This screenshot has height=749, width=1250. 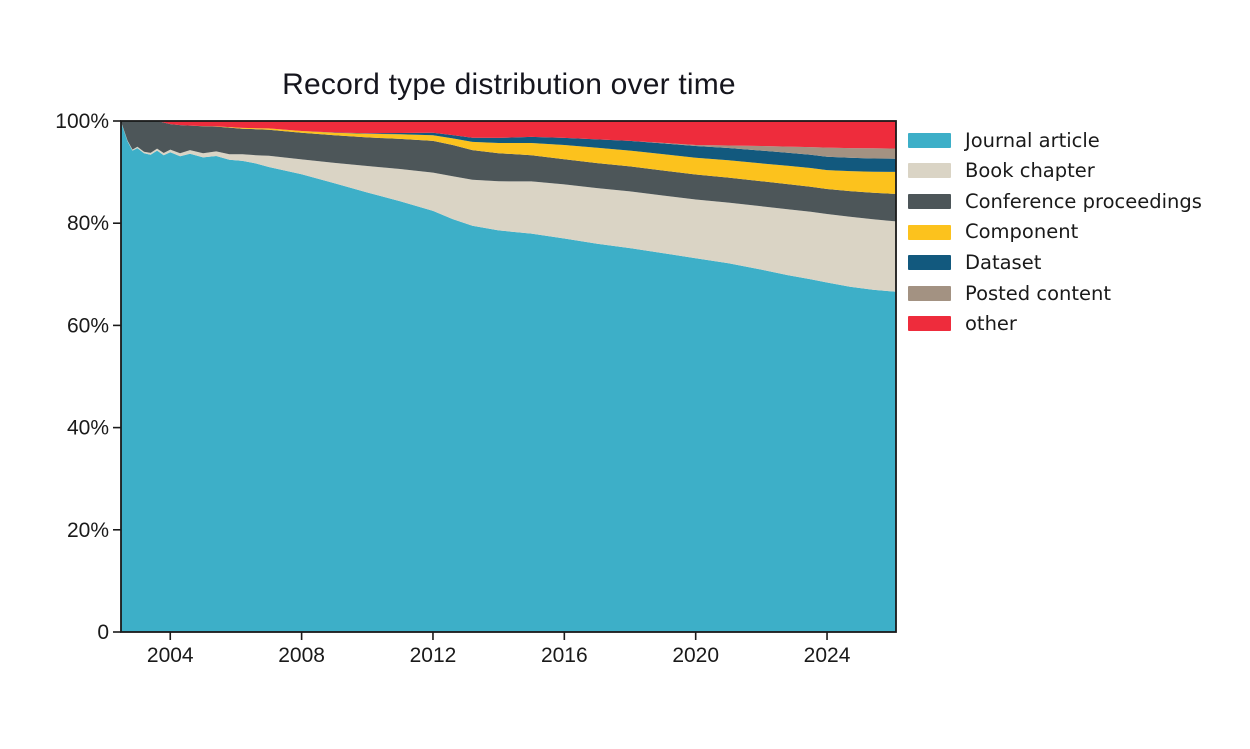 What do you see at coordinates (991, 324) in the screenshot?
I see `legend-label-other: other` at bounding box center [991, 324].